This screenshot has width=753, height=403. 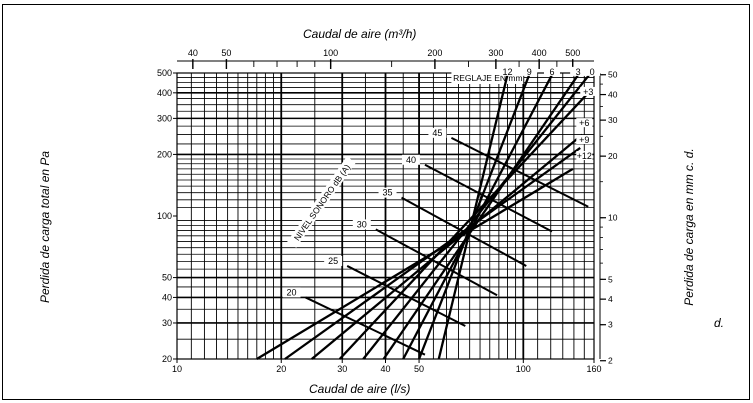 I want to click on x2-tick-label: 200, so click(x=434, y=53).